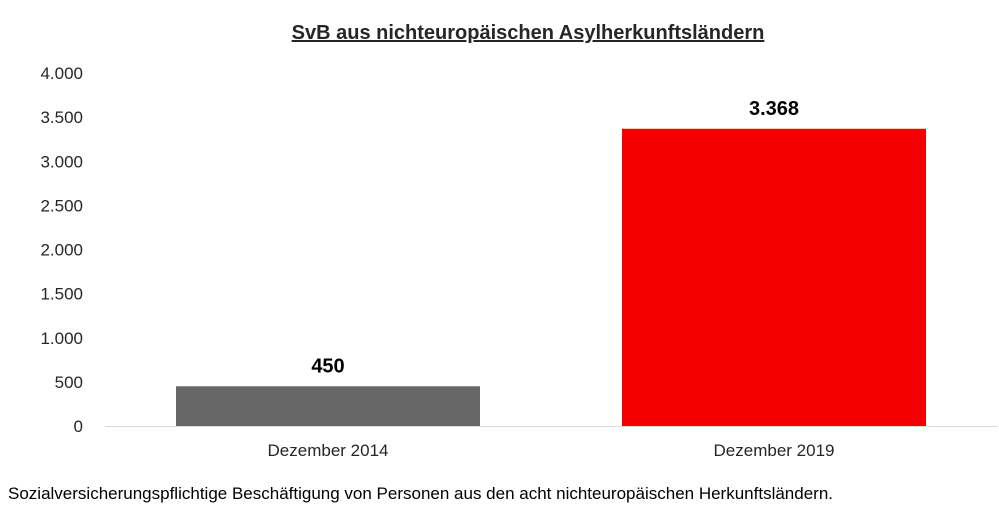 The height and width of the screenshot is (532, 999). I want to click on x-tick-label: Dezember 2019, so click(774, 450).